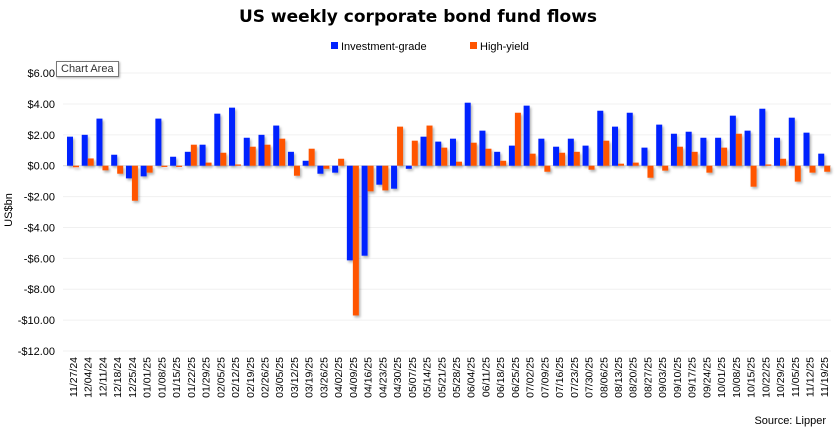 The height and width of the screenshot is (439, 837). What do you see at coordinates (339, 377) in the screenshot?
I see `x-tick-label: 04/02/25` at bounding box center [339, 377].